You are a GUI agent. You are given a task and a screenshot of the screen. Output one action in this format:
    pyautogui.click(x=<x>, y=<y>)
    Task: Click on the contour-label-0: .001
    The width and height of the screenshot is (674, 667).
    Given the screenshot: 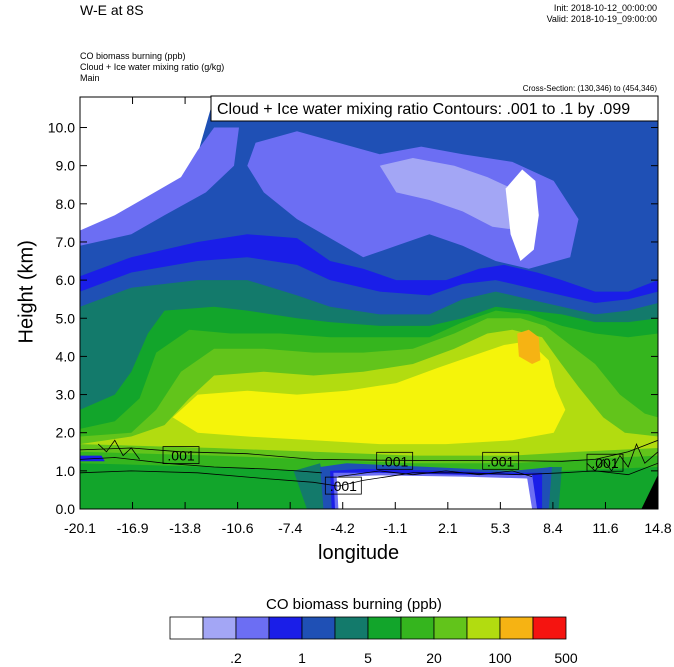 What is the action you would take?
    pyautogui.click(x=181, y=455)
    